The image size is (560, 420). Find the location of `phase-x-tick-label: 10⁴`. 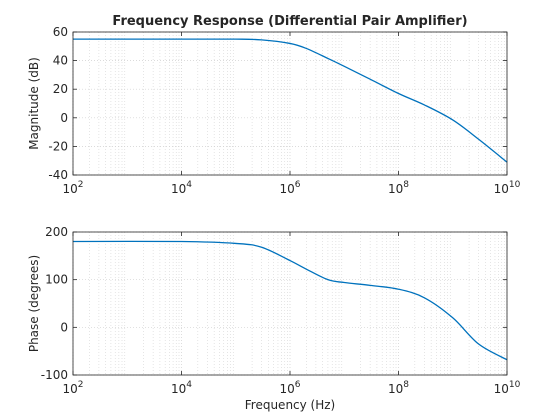

phase-x-tick-label: 10⁴ is located at coordinates (181, 388).